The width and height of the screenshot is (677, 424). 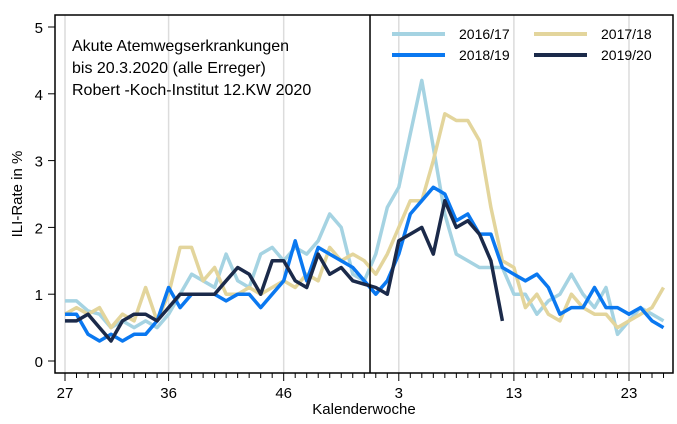 I want to click on x-axis-label: Kalenderwoche, so click(x=363, y=409).